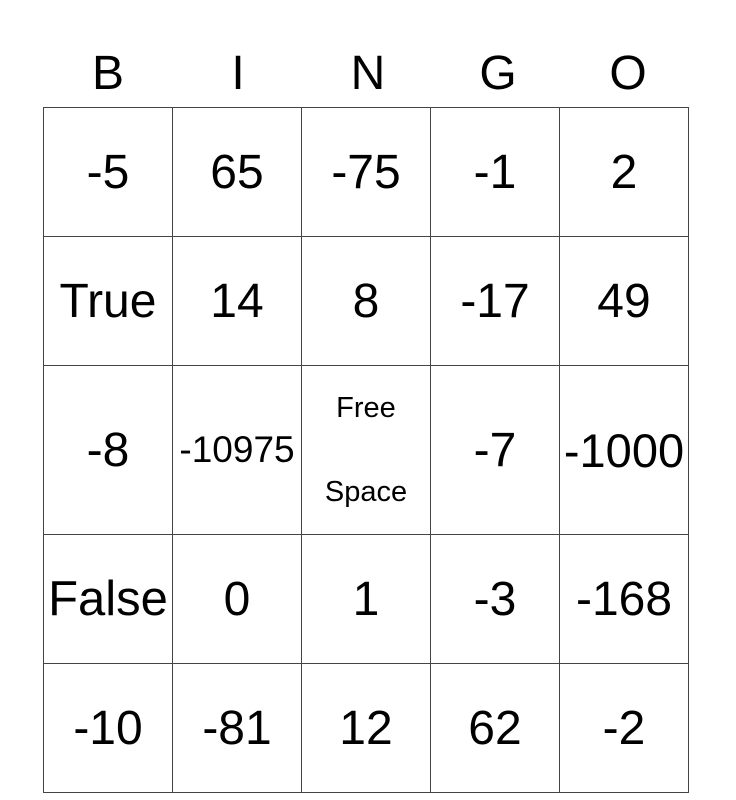  I want to click on bingo-cell: 1, so click(366, 599).